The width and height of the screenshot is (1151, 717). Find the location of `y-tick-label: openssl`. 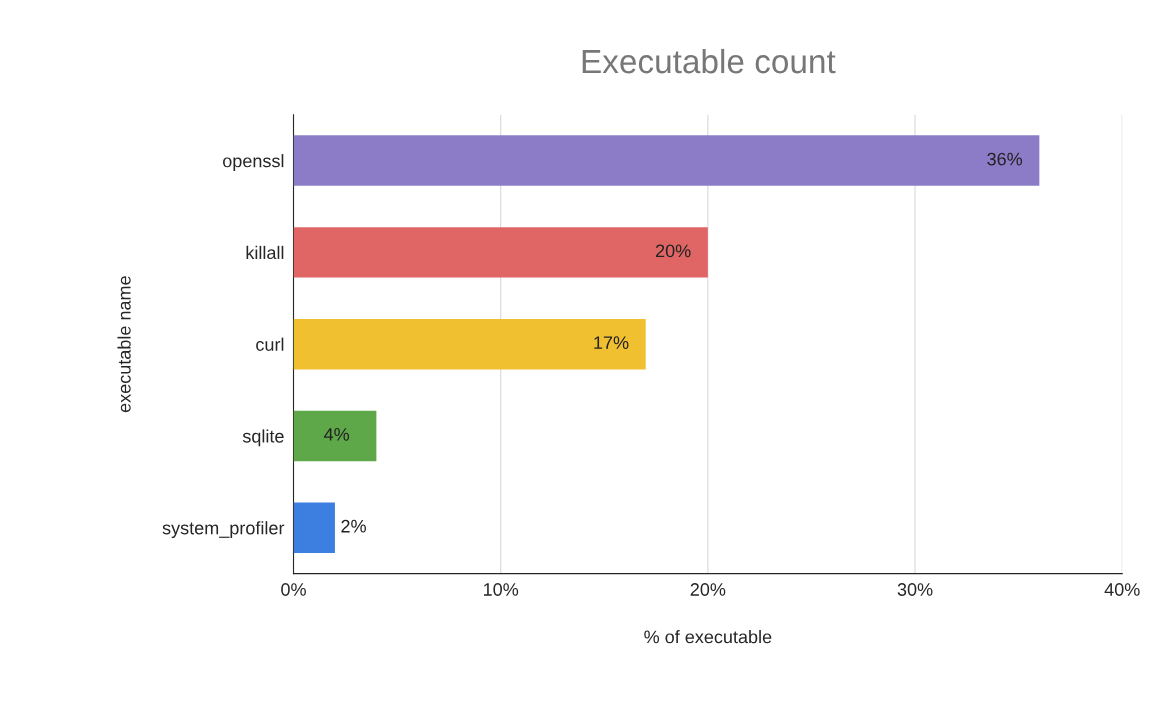

y-tick-label: openssl is located at coordinates (253, 162).